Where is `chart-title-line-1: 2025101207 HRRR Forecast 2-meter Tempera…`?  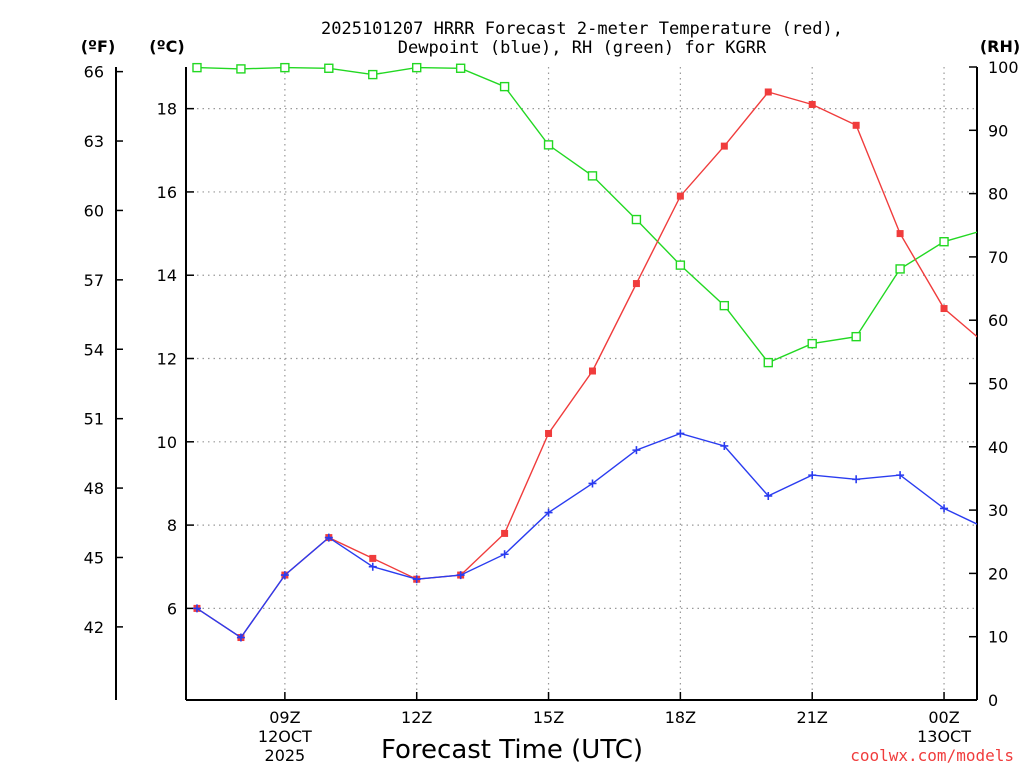
chart-title-line-1: 2025101207 HRRR Forecast 2-meter Tempera… is located at coordinates (582, 29).